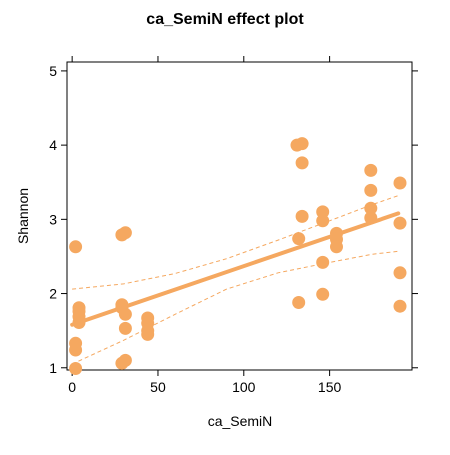  What do you see at coordinates (158, 387) in the screenshot?
I see `x-tick-label: 50` at bounding box center [158, 387].